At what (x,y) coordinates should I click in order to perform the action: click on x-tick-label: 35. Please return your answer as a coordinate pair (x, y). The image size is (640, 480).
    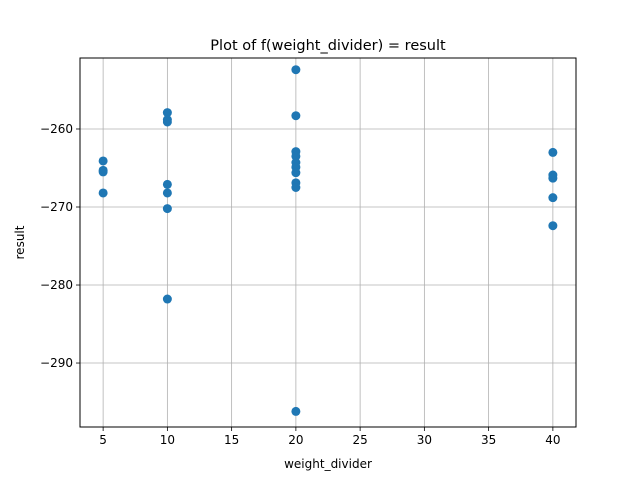
    Looking at the image, I should click on (488, 440).